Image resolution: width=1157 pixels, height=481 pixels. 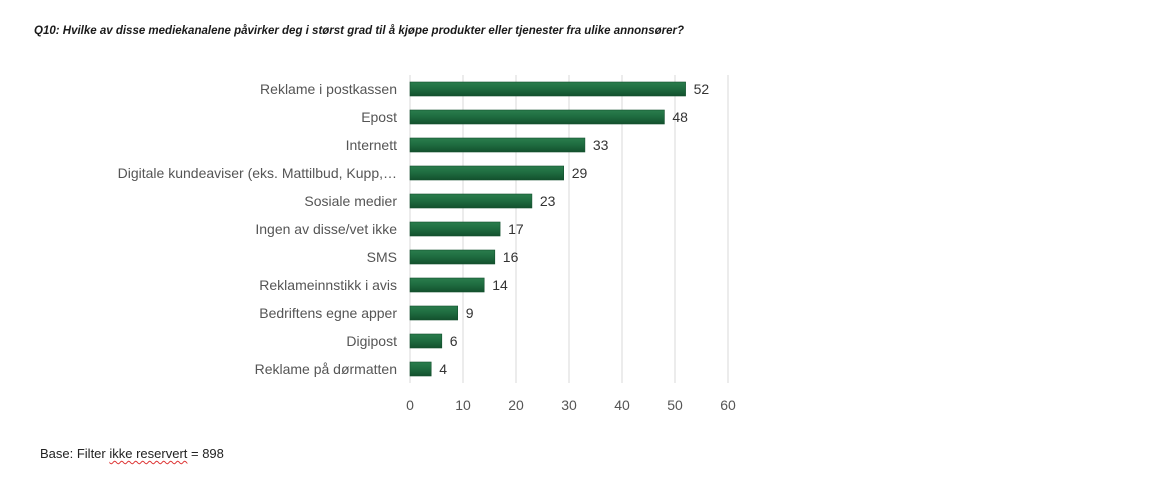 I want to click on data-label: 17, so click(x=516, y=229).